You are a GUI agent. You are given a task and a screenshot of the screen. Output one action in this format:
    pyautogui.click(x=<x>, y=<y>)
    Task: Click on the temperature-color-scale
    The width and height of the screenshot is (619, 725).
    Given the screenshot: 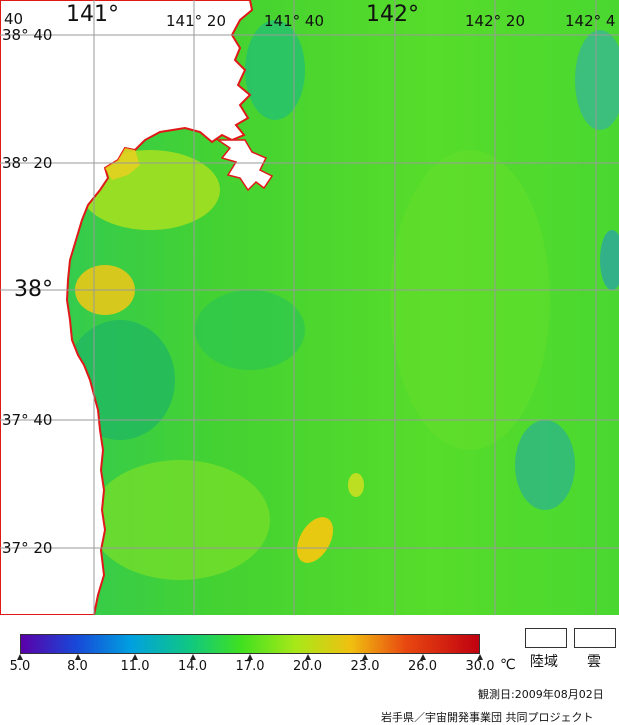 What is the action you would take?
    pyautogui.click(x=250, y=644)
    